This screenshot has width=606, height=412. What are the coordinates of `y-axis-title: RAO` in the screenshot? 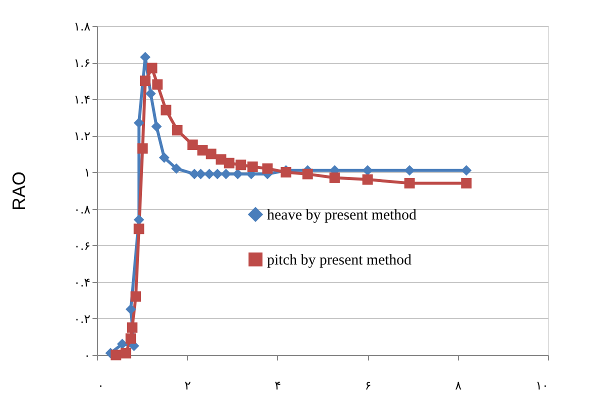 It's located at (18, 191).